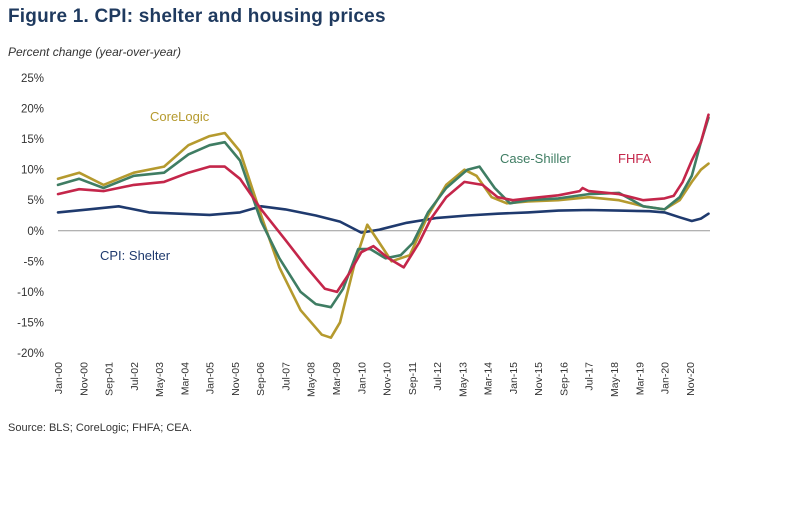 The width and height of the screenshot is (811, 514). What do you see at coordinates (30, 354) in the screenshot?
I see `y-tick-label: -20%` at bounding box center [30, 354].